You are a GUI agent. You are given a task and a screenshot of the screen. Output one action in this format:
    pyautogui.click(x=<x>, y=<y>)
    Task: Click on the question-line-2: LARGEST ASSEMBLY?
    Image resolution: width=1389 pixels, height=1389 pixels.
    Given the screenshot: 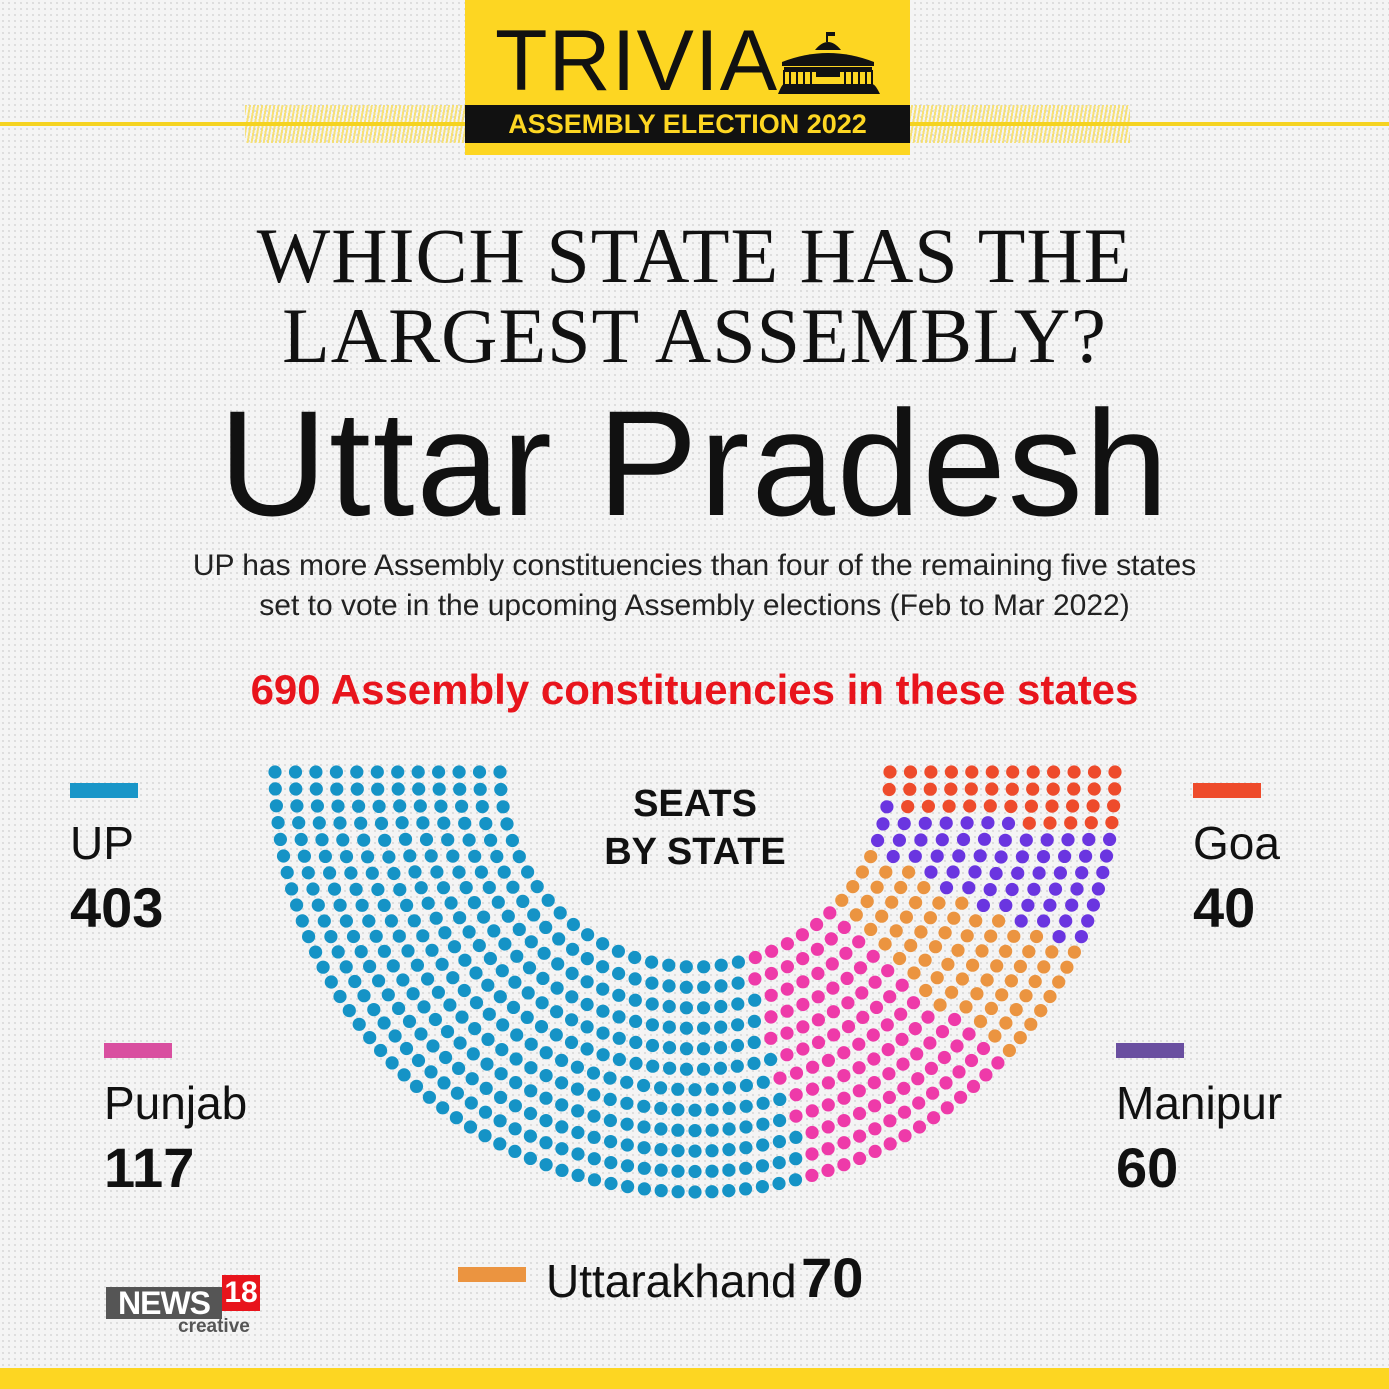 What is the action you would take?
    pyautogui.click(x=694, y=335)
    